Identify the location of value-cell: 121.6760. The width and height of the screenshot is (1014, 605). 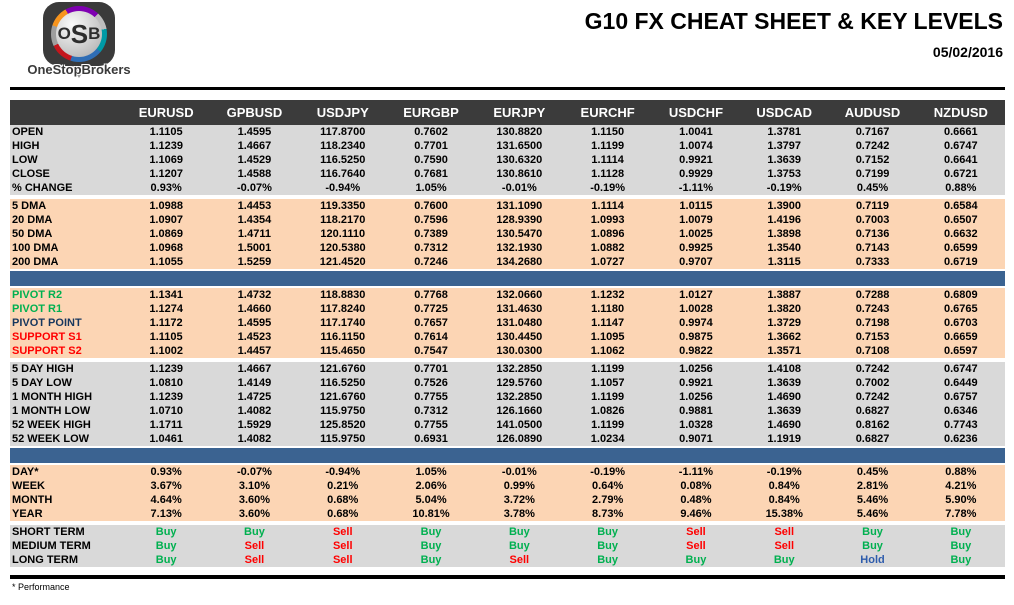
(342, 369).